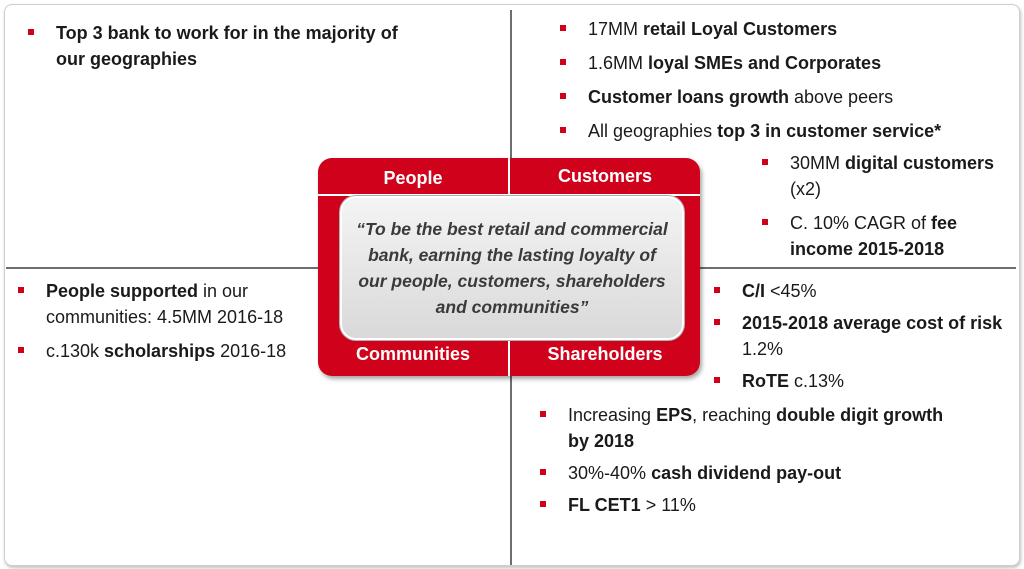  I want to click on item-post: c.13%, so click(817, 381).